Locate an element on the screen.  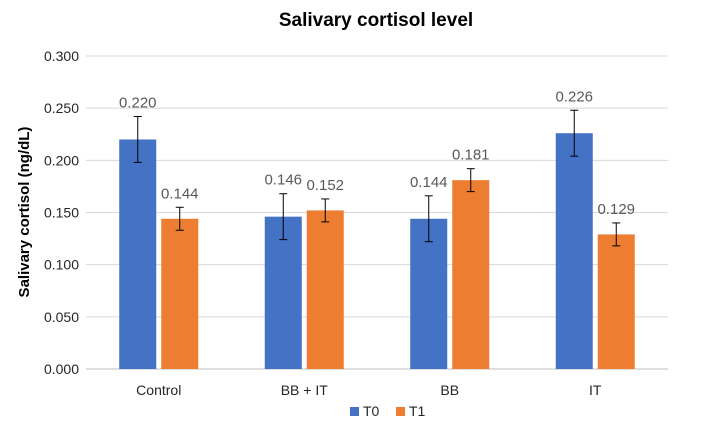
legend-label: T1 is located at coordinates (417, 411).